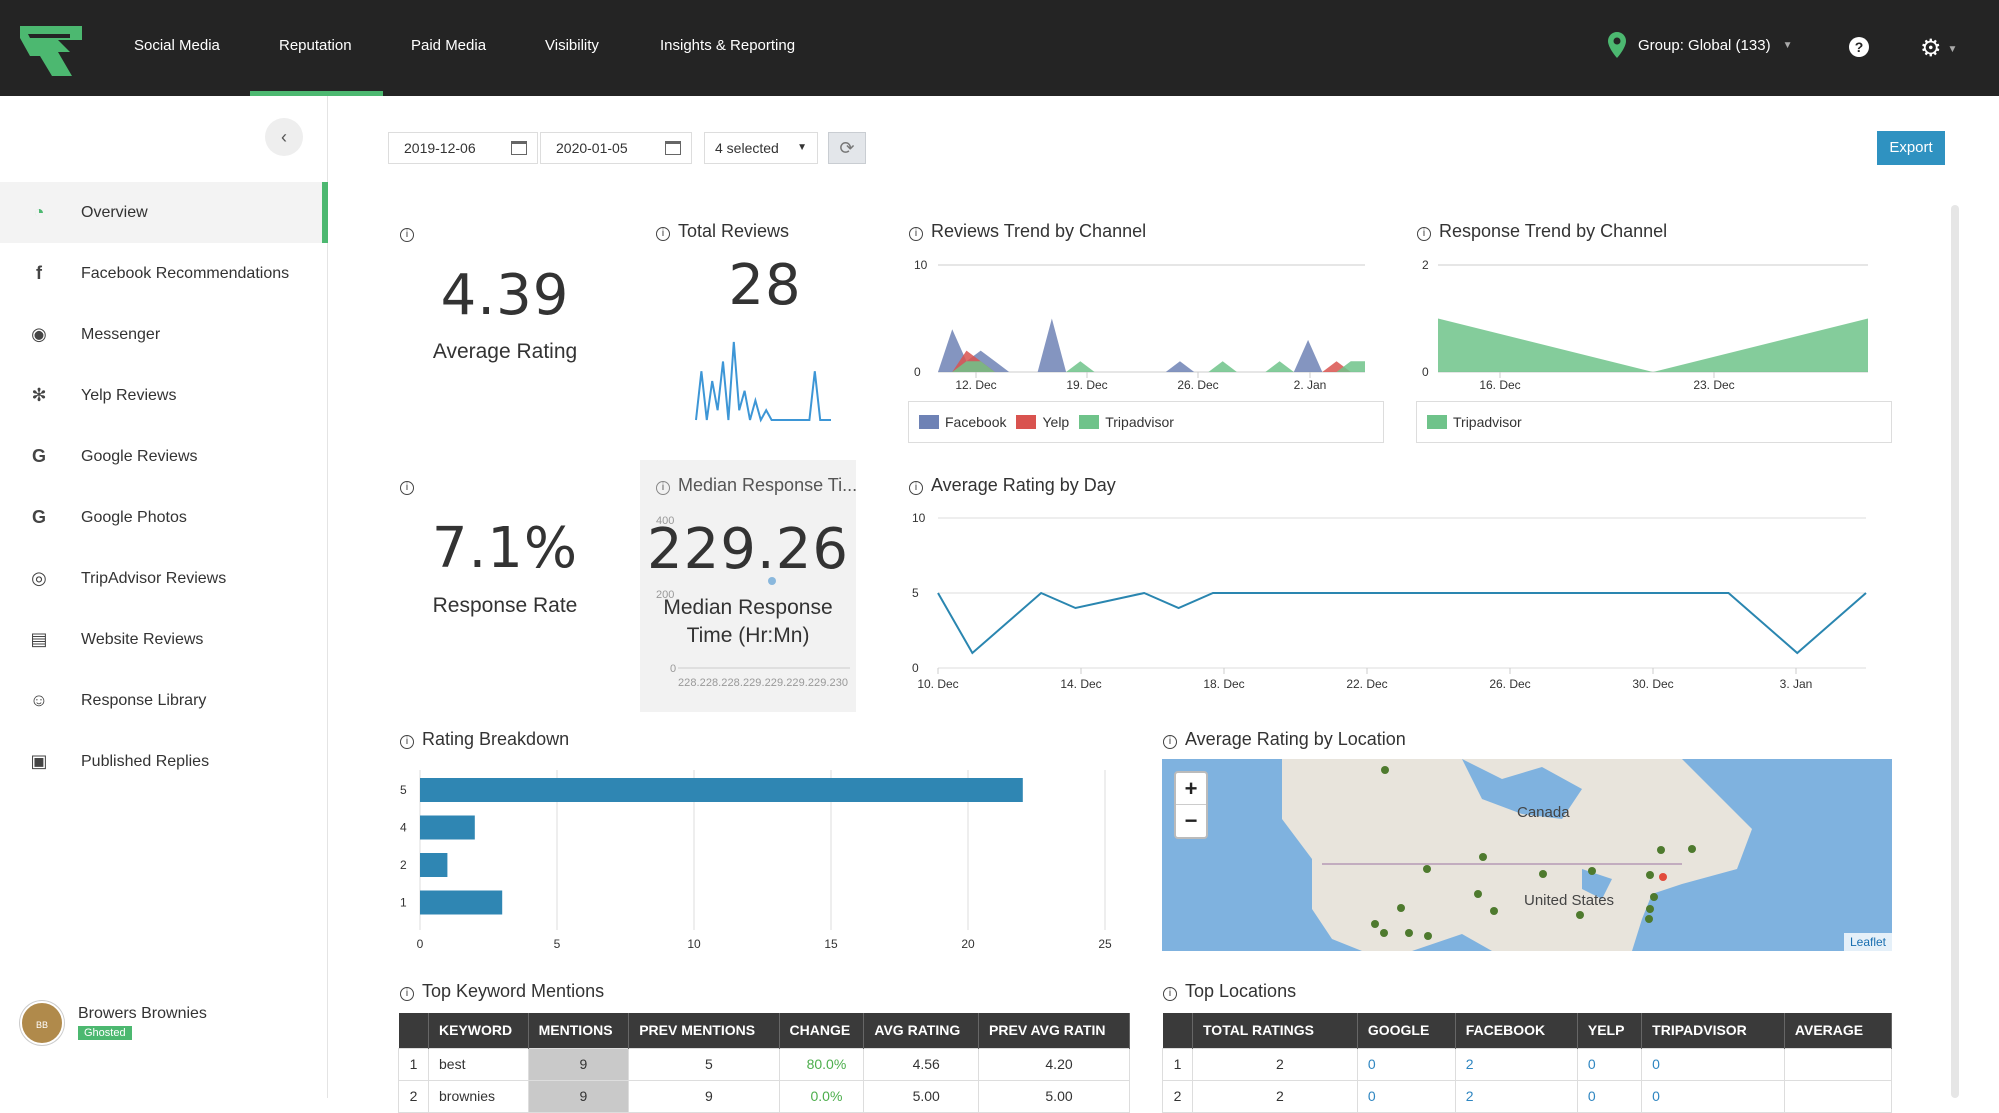  I want to click on zoom-in-button: +, so click(1191, 789).